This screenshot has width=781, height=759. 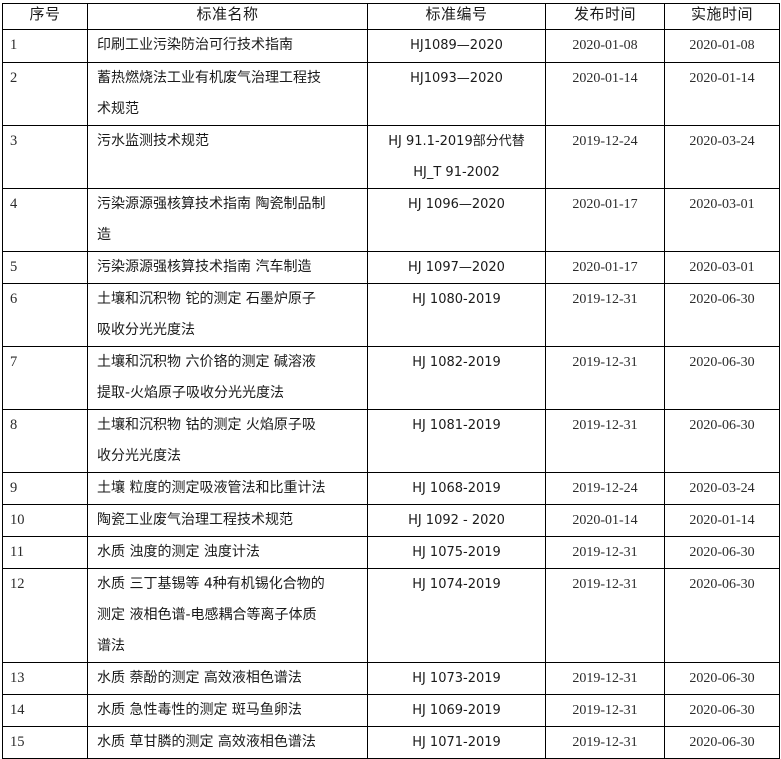 I want to click on cell-standard-name: 陶瓷工业废气治理工程技术规范, so click(x=227, y=520).